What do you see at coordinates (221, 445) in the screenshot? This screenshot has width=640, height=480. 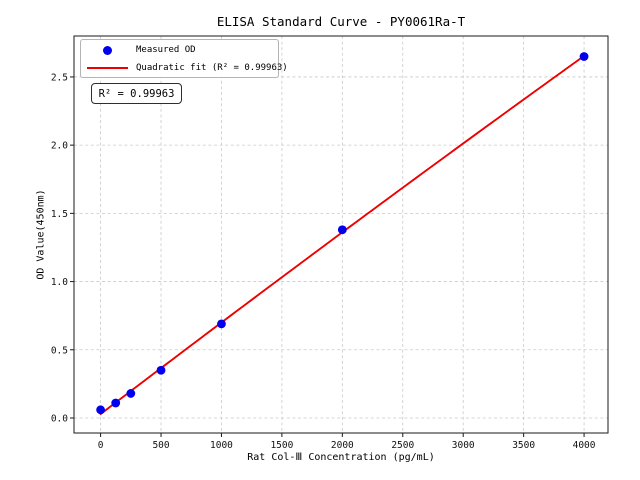 I see `x-tick-label: 1000` at bounding box center [221, 445].